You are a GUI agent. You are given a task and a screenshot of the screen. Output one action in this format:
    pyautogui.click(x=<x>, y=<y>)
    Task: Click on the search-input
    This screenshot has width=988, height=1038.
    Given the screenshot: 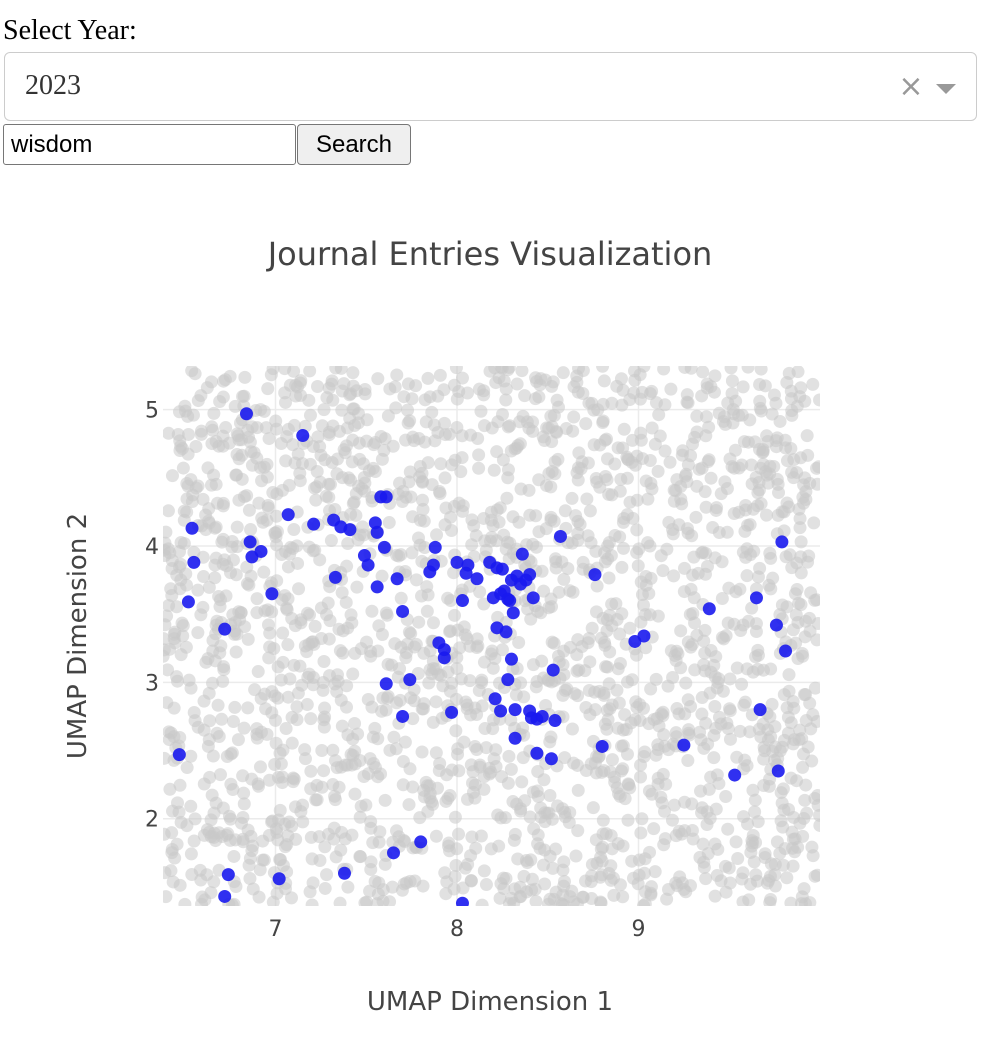 What is the action you would take?
    pyautogui.click(x=149, y=144)
    